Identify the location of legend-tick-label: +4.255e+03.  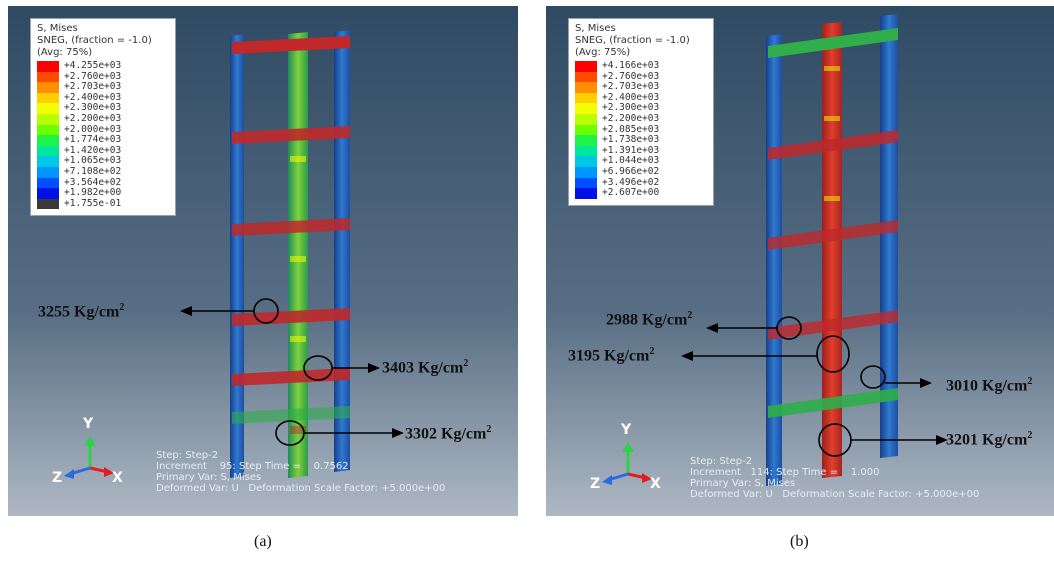
(93, 65).